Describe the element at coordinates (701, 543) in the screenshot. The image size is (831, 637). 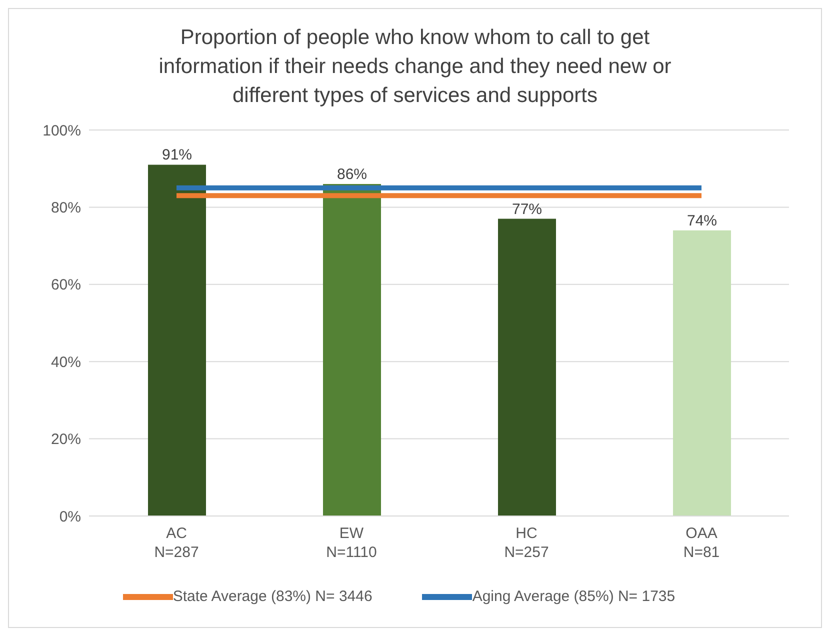
I see `x-tick-label: OAA N=81` at that location.